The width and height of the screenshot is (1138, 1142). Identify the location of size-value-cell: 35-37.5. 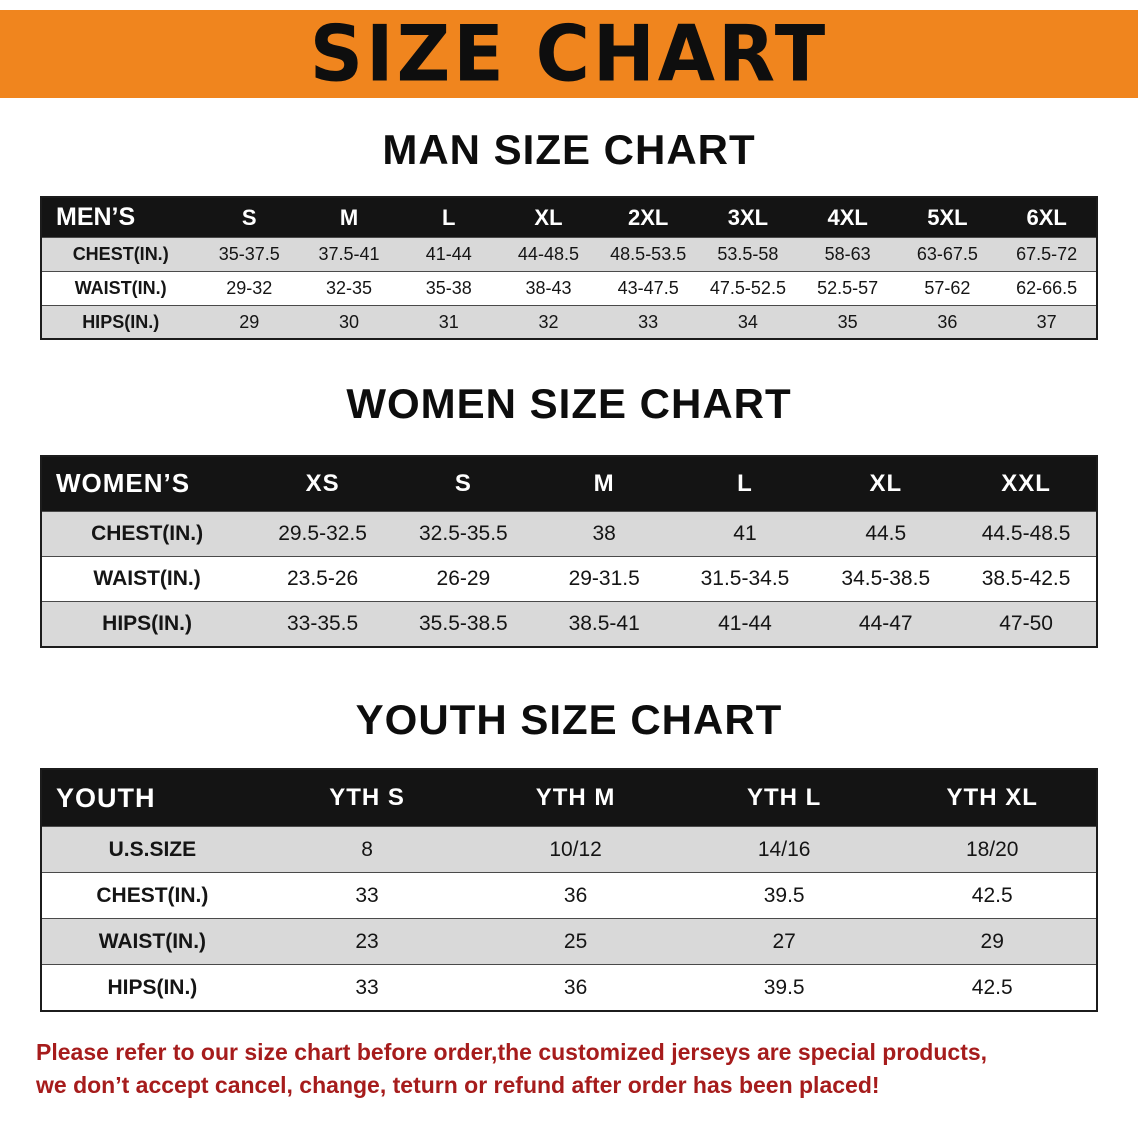
(249, 253).